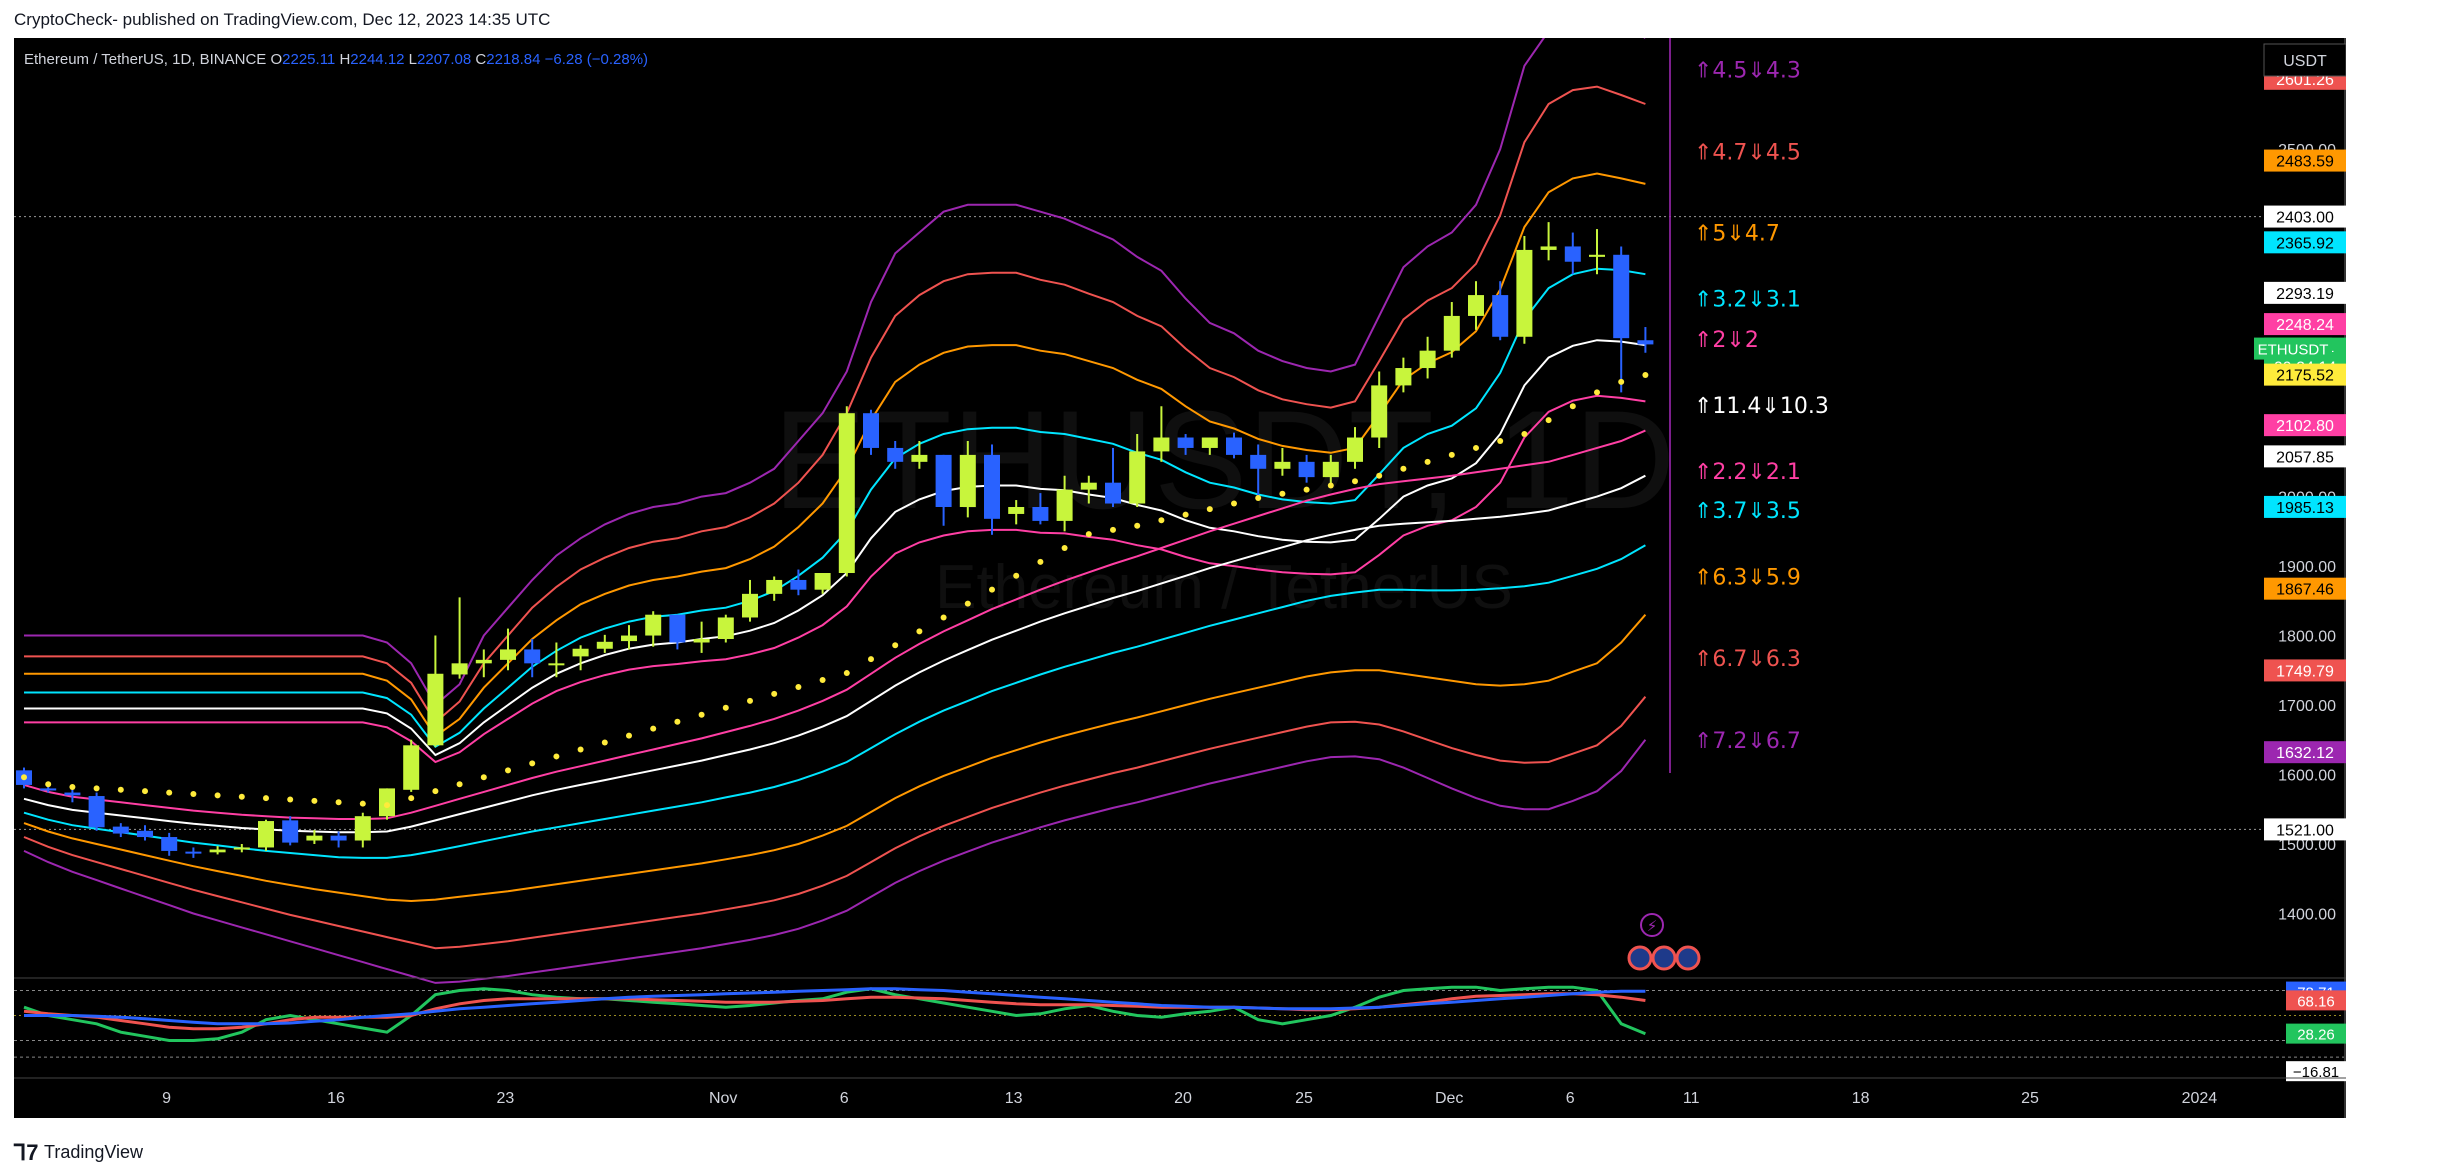  Describe the element at coordinates (2200, 1098) in the screenshot. I see `x-tick-label: 2024` at that location.